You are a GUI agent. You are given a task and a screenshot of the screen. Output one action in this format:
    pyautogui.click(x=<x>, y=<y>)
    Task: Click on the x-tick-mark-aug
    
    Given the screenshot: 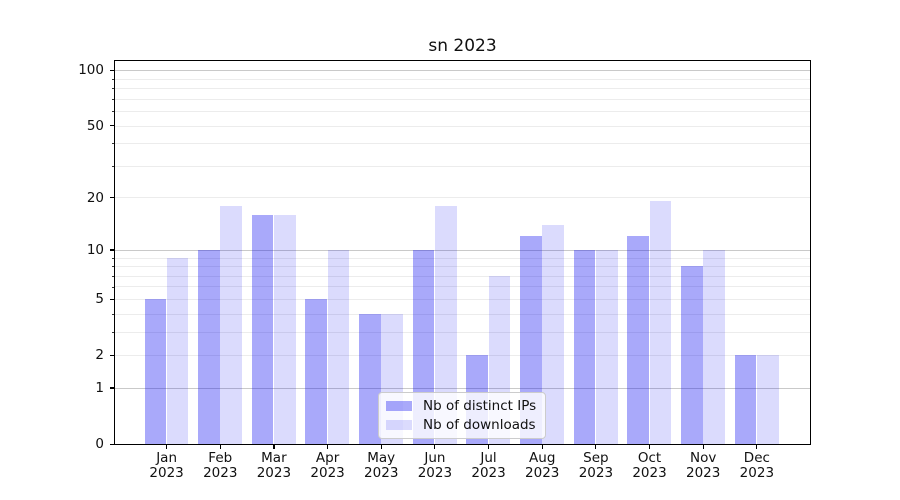 What is the action you would take?
    pyautogui.click(x=542, y=447)
    